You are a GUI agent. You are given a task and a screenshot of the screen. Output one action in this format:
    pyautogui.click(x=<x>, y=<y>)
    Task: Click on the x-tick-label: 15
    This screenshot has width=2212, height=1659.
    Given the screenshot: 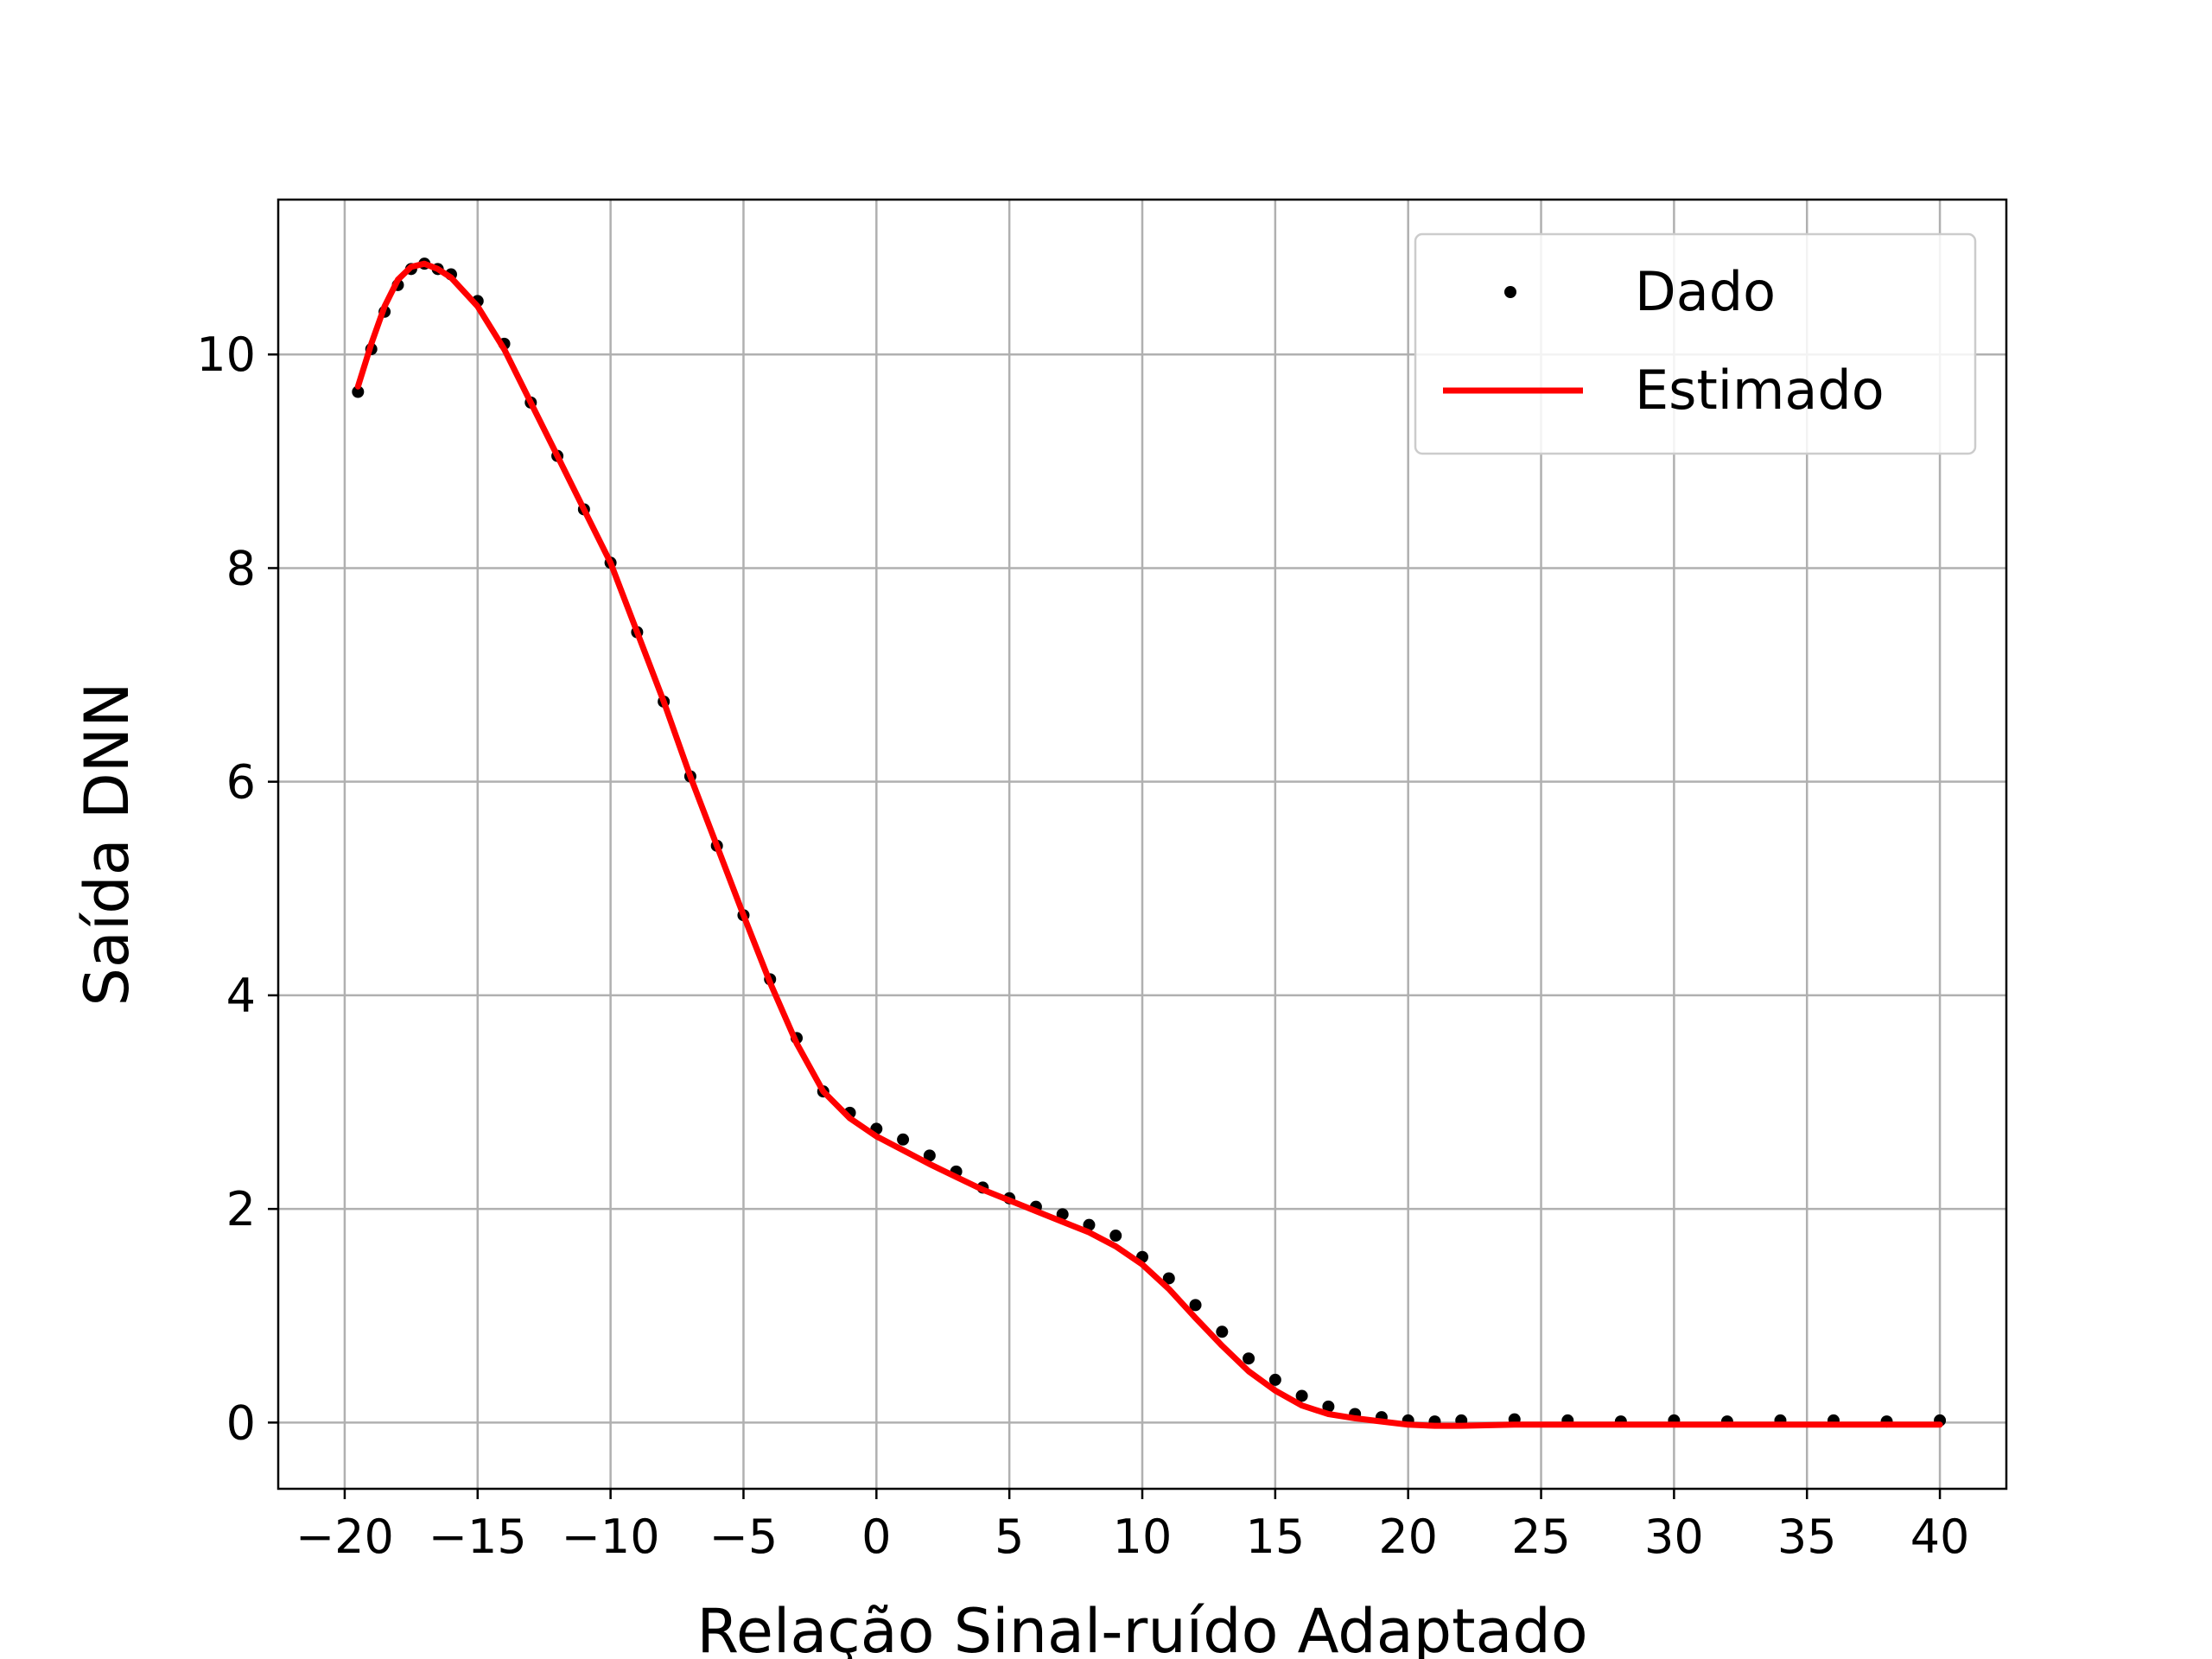 What is the action you would take?
    pyautogui.click(x=1275, y=1537)
    